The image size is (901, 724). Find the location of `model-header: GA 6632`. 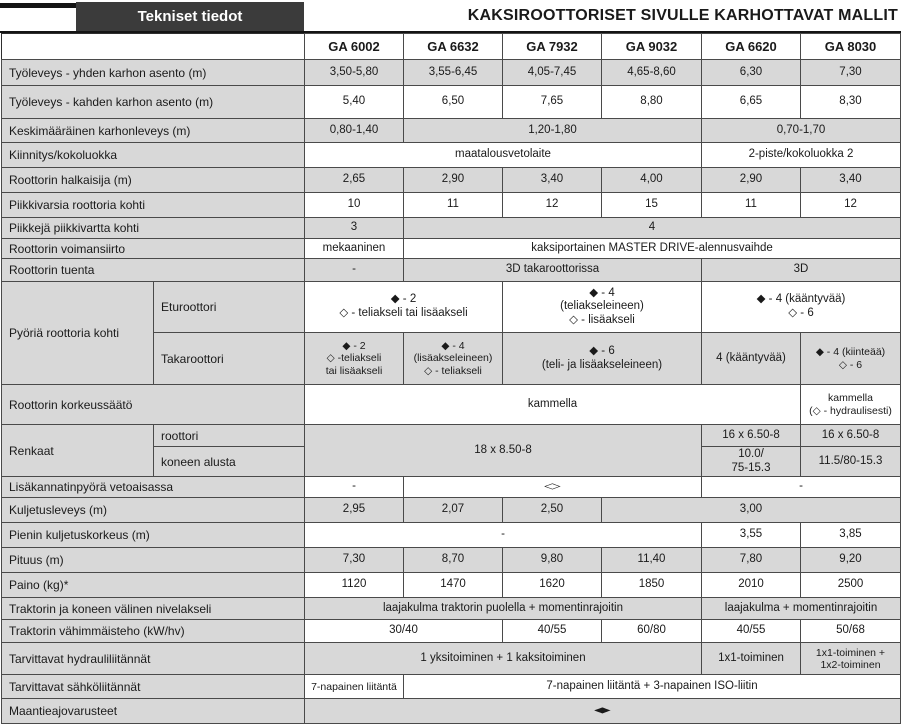

model-header: GA 6632 is located at coordinates (453, 46).